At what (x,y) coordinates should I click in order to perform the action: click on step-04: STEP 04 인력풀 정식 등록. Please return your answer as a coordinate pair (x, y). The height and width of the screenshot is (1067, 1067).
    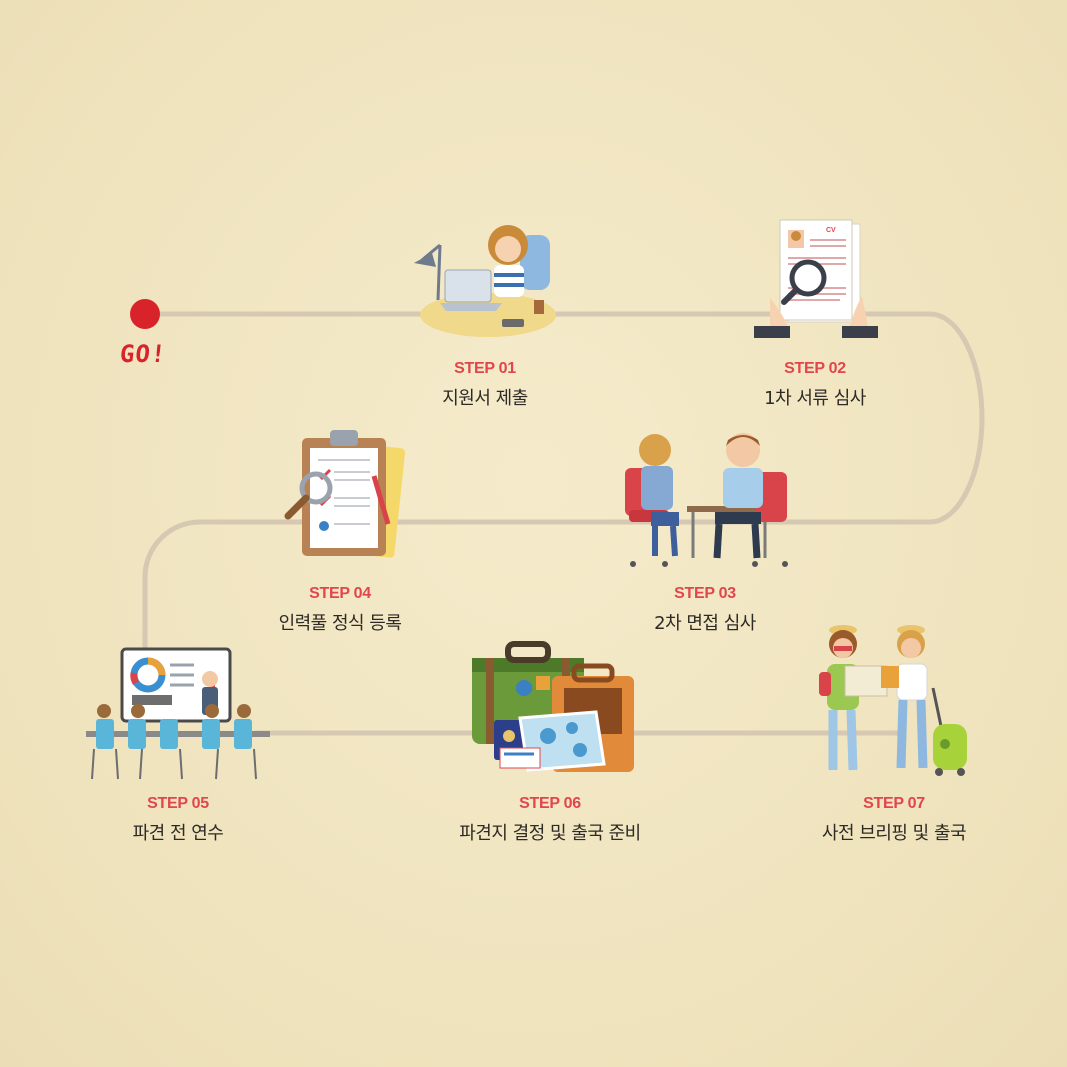
    Looking at the image, I should click on (340, 610).